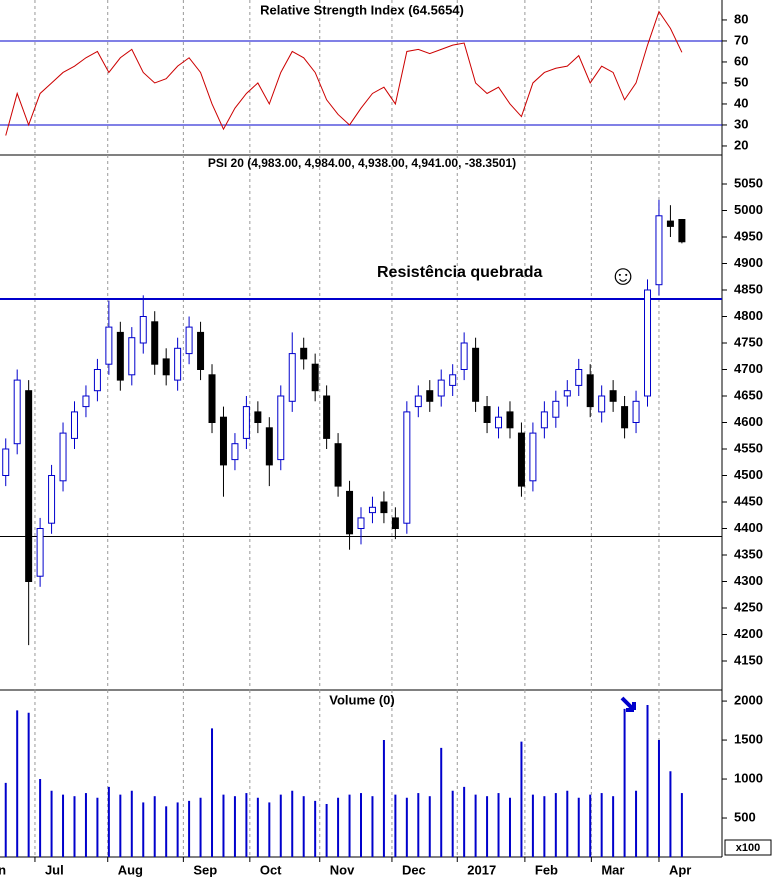 This screenshot has height=879, width=774. Describe the element at coordinates (748, 368) in the screenshot. I see `y-tick-label: 4700` at that location.